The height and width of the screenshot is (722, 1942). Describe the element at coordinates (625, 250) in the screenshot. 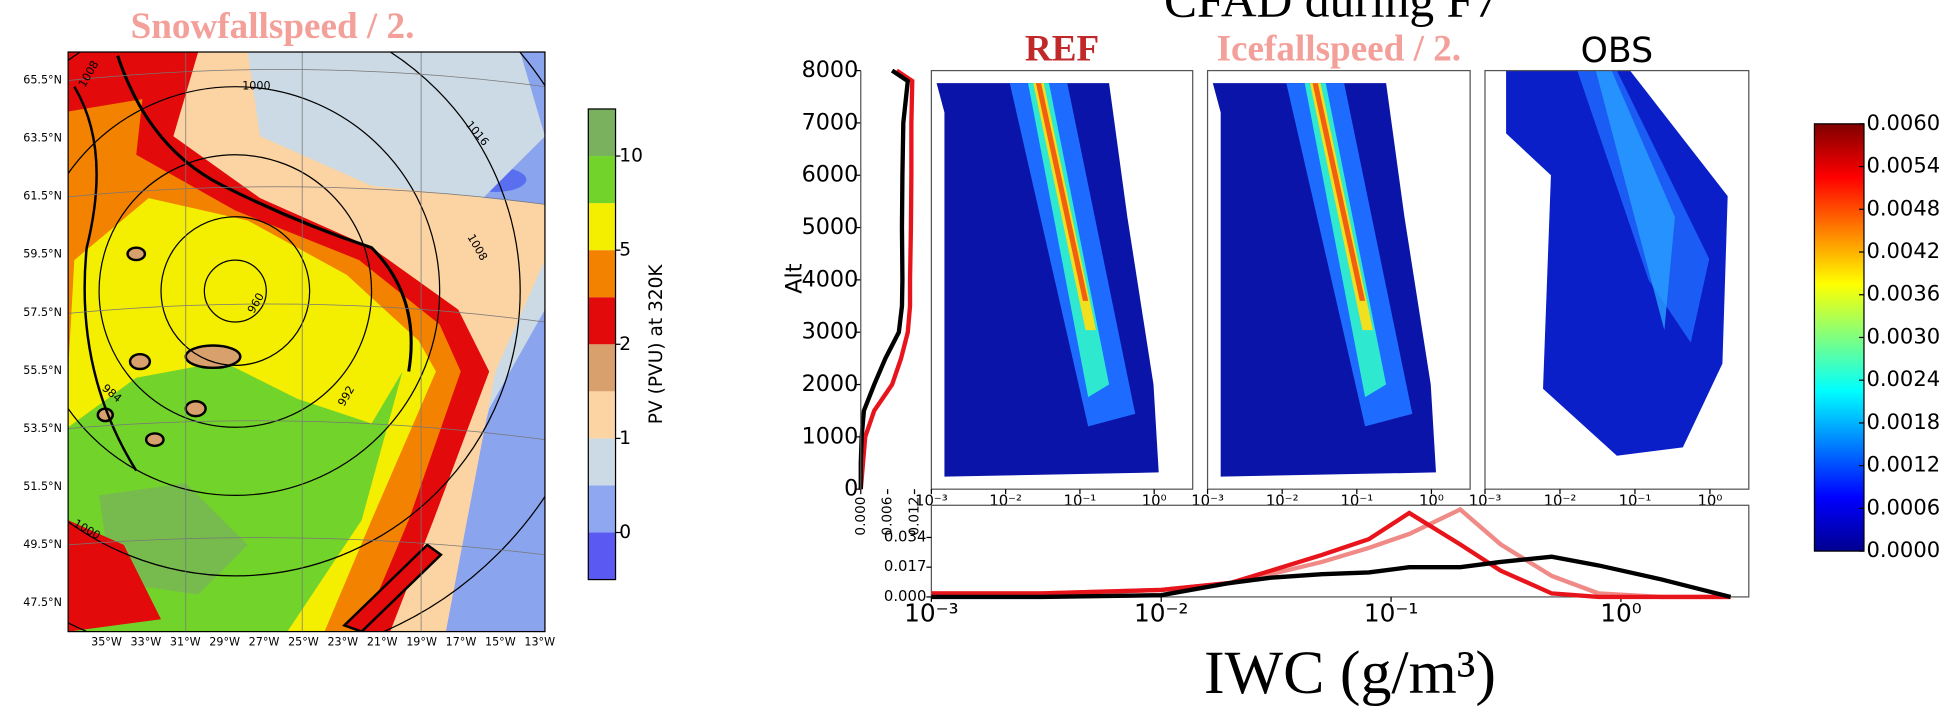

I see `colorbar-tick-label: 5` at that location.